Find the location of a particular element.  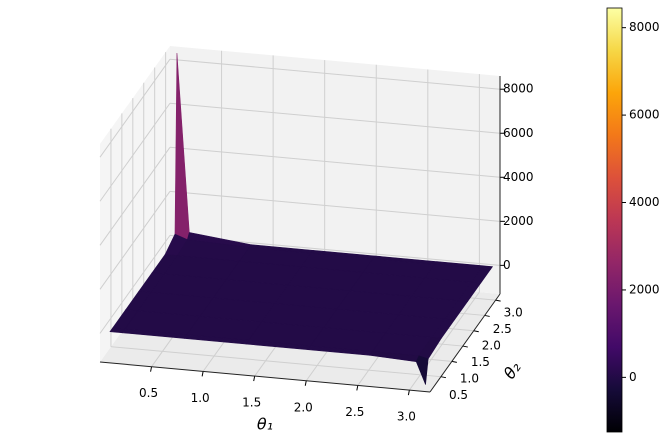

z-tick-label: 6000 is located at coordinates (518, 133).